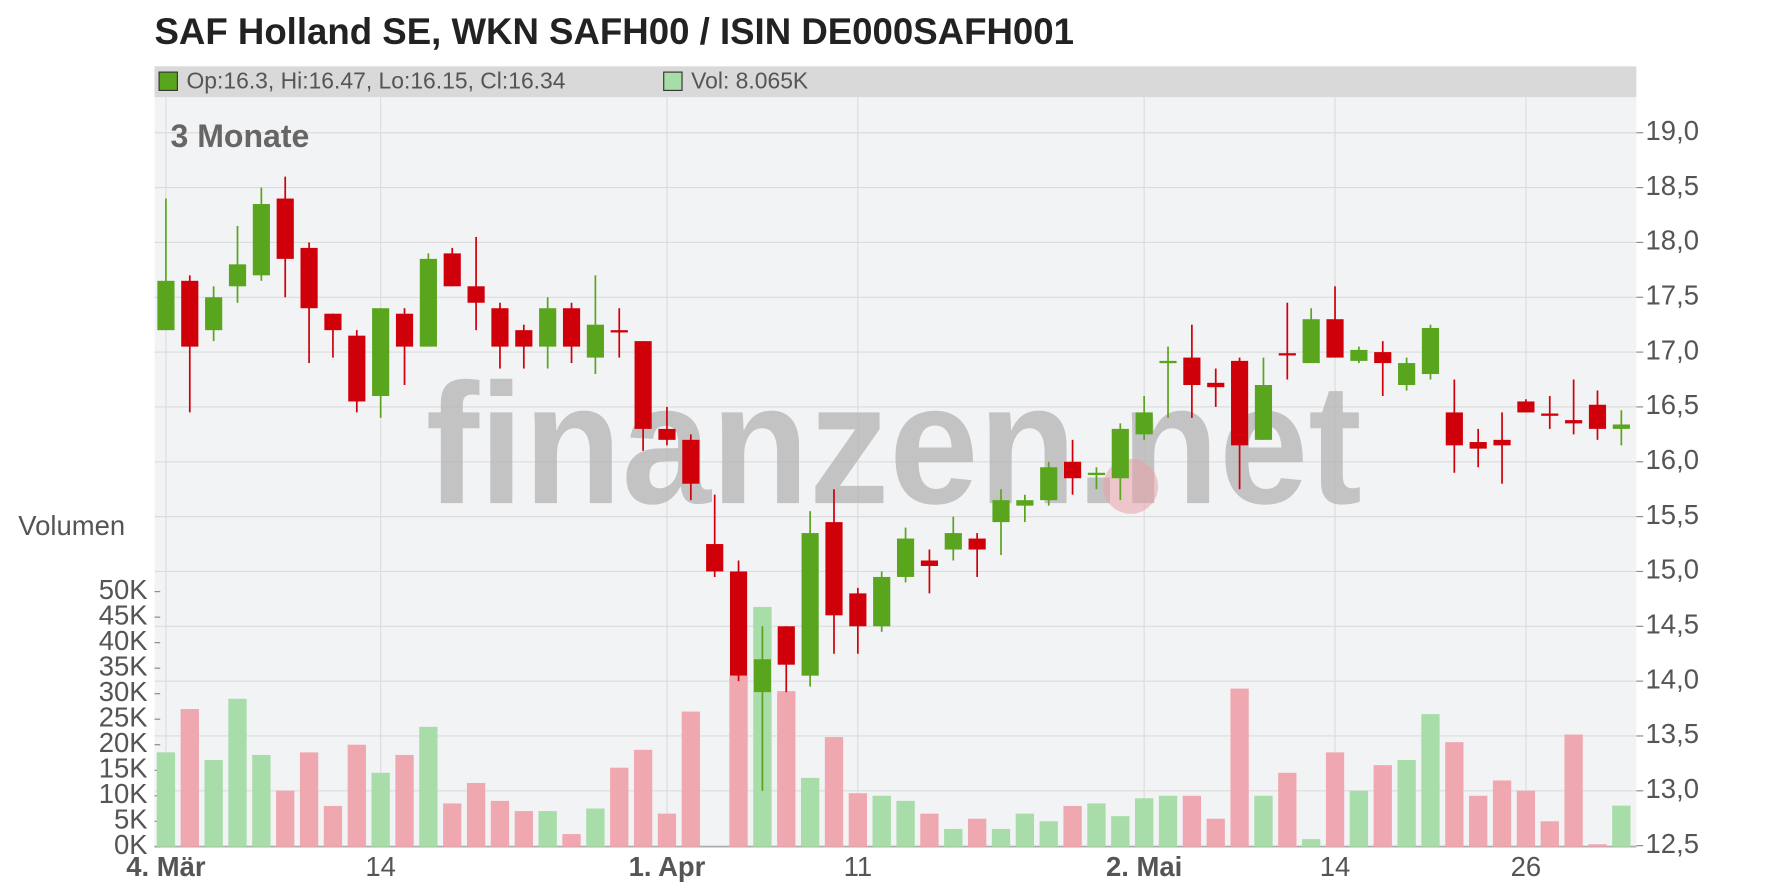 This screenshot has width=1776, height=888. What do you see at coordinates (1526, 866) in the screenshot?
I see `x-tick-label: 26` at bounding box center [1526, 866].